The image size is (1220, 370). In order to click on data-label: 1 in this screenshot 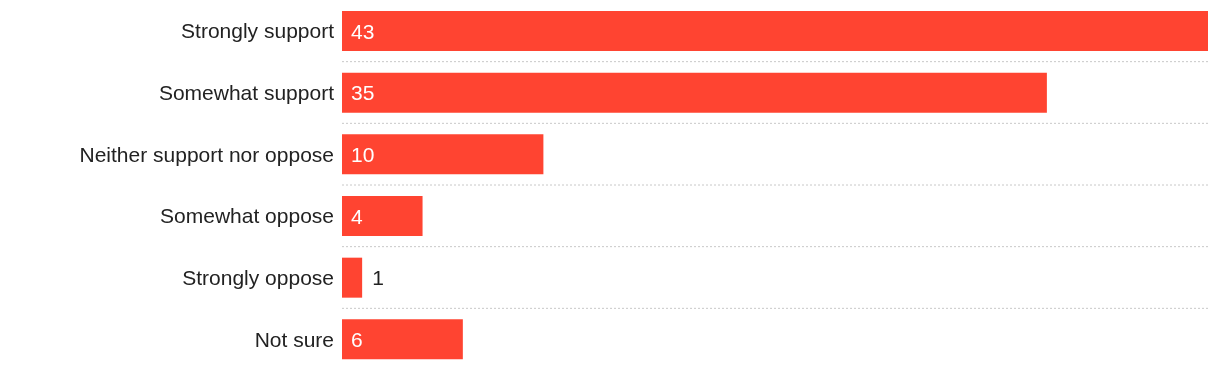, I will do `click(378, 278)`.